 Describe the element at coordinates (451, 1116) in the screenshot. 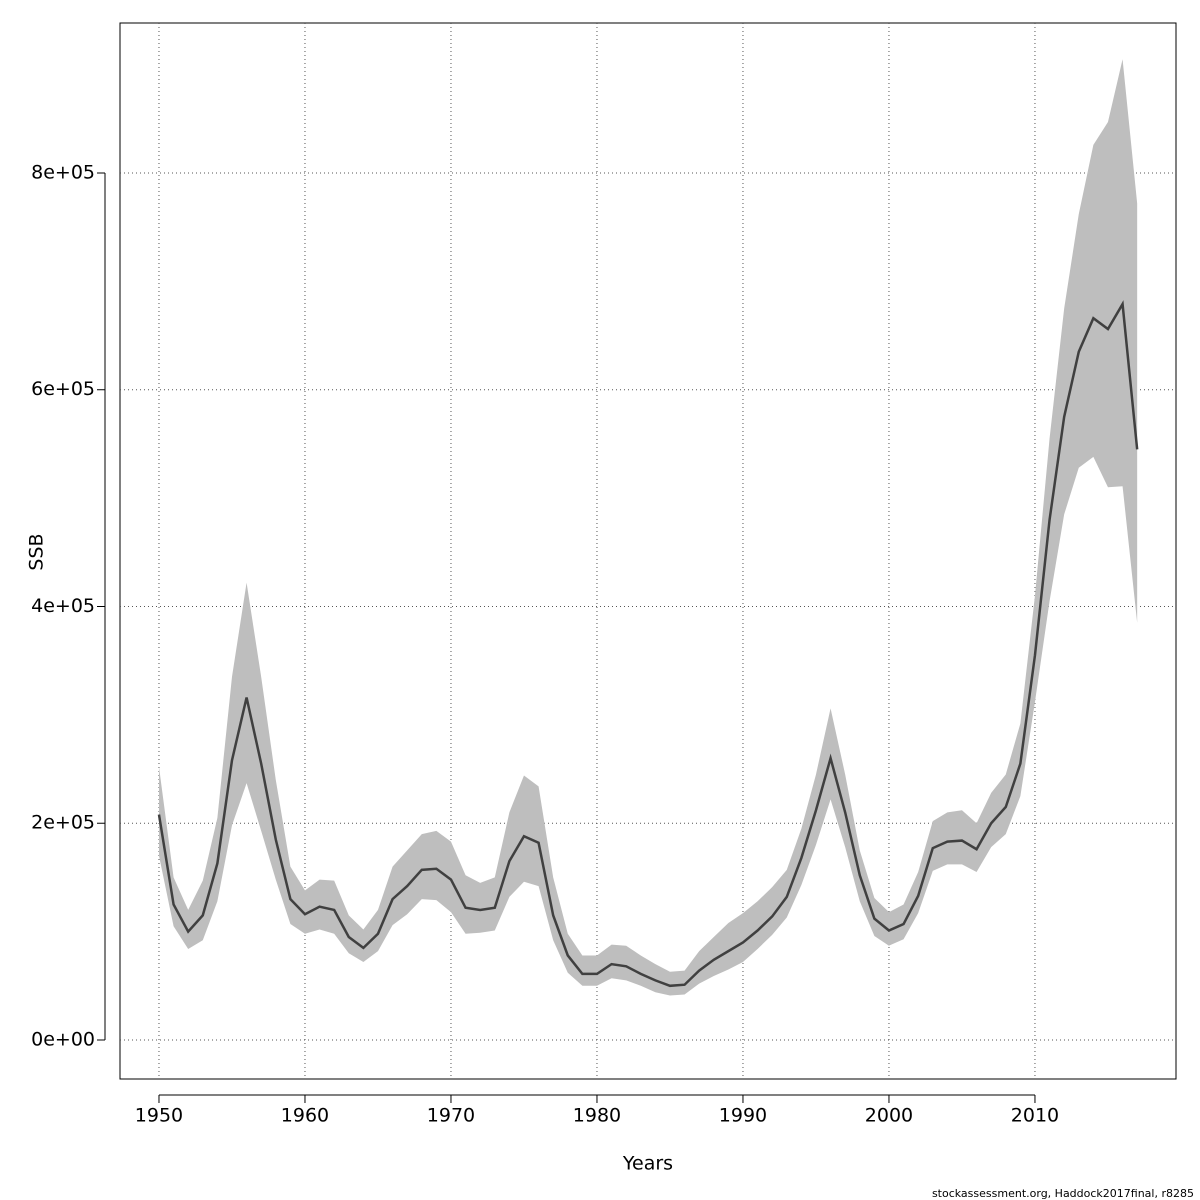

I see `x-tick-label: 1970` at that location.